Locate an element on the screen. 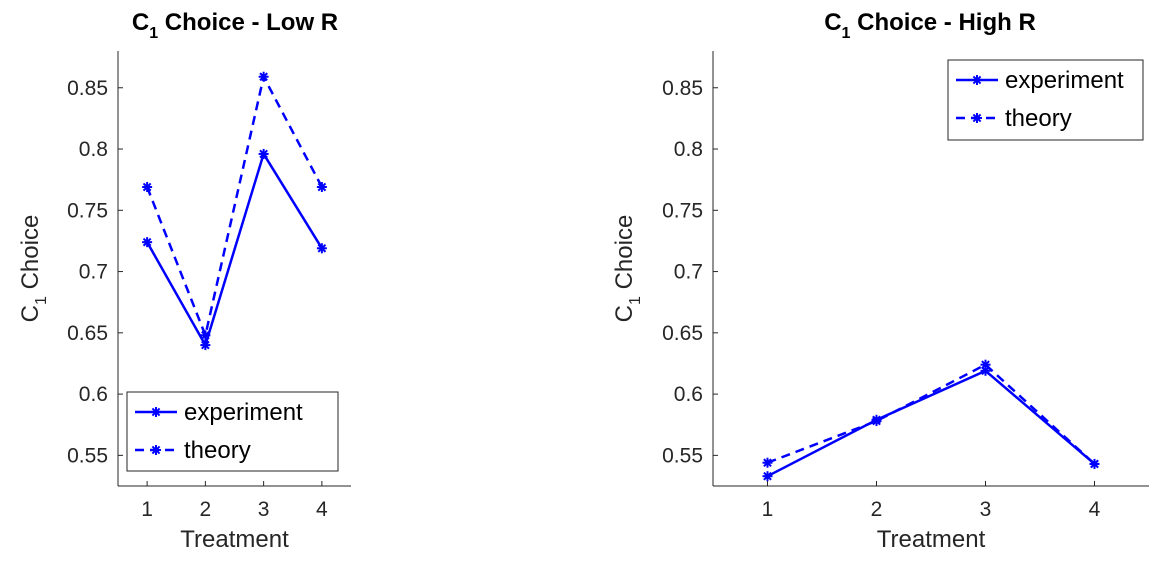 The height and width of the screenshot is (561, 1161). chart-title: C1 Choice - High R is located at coordinates (930, 25).